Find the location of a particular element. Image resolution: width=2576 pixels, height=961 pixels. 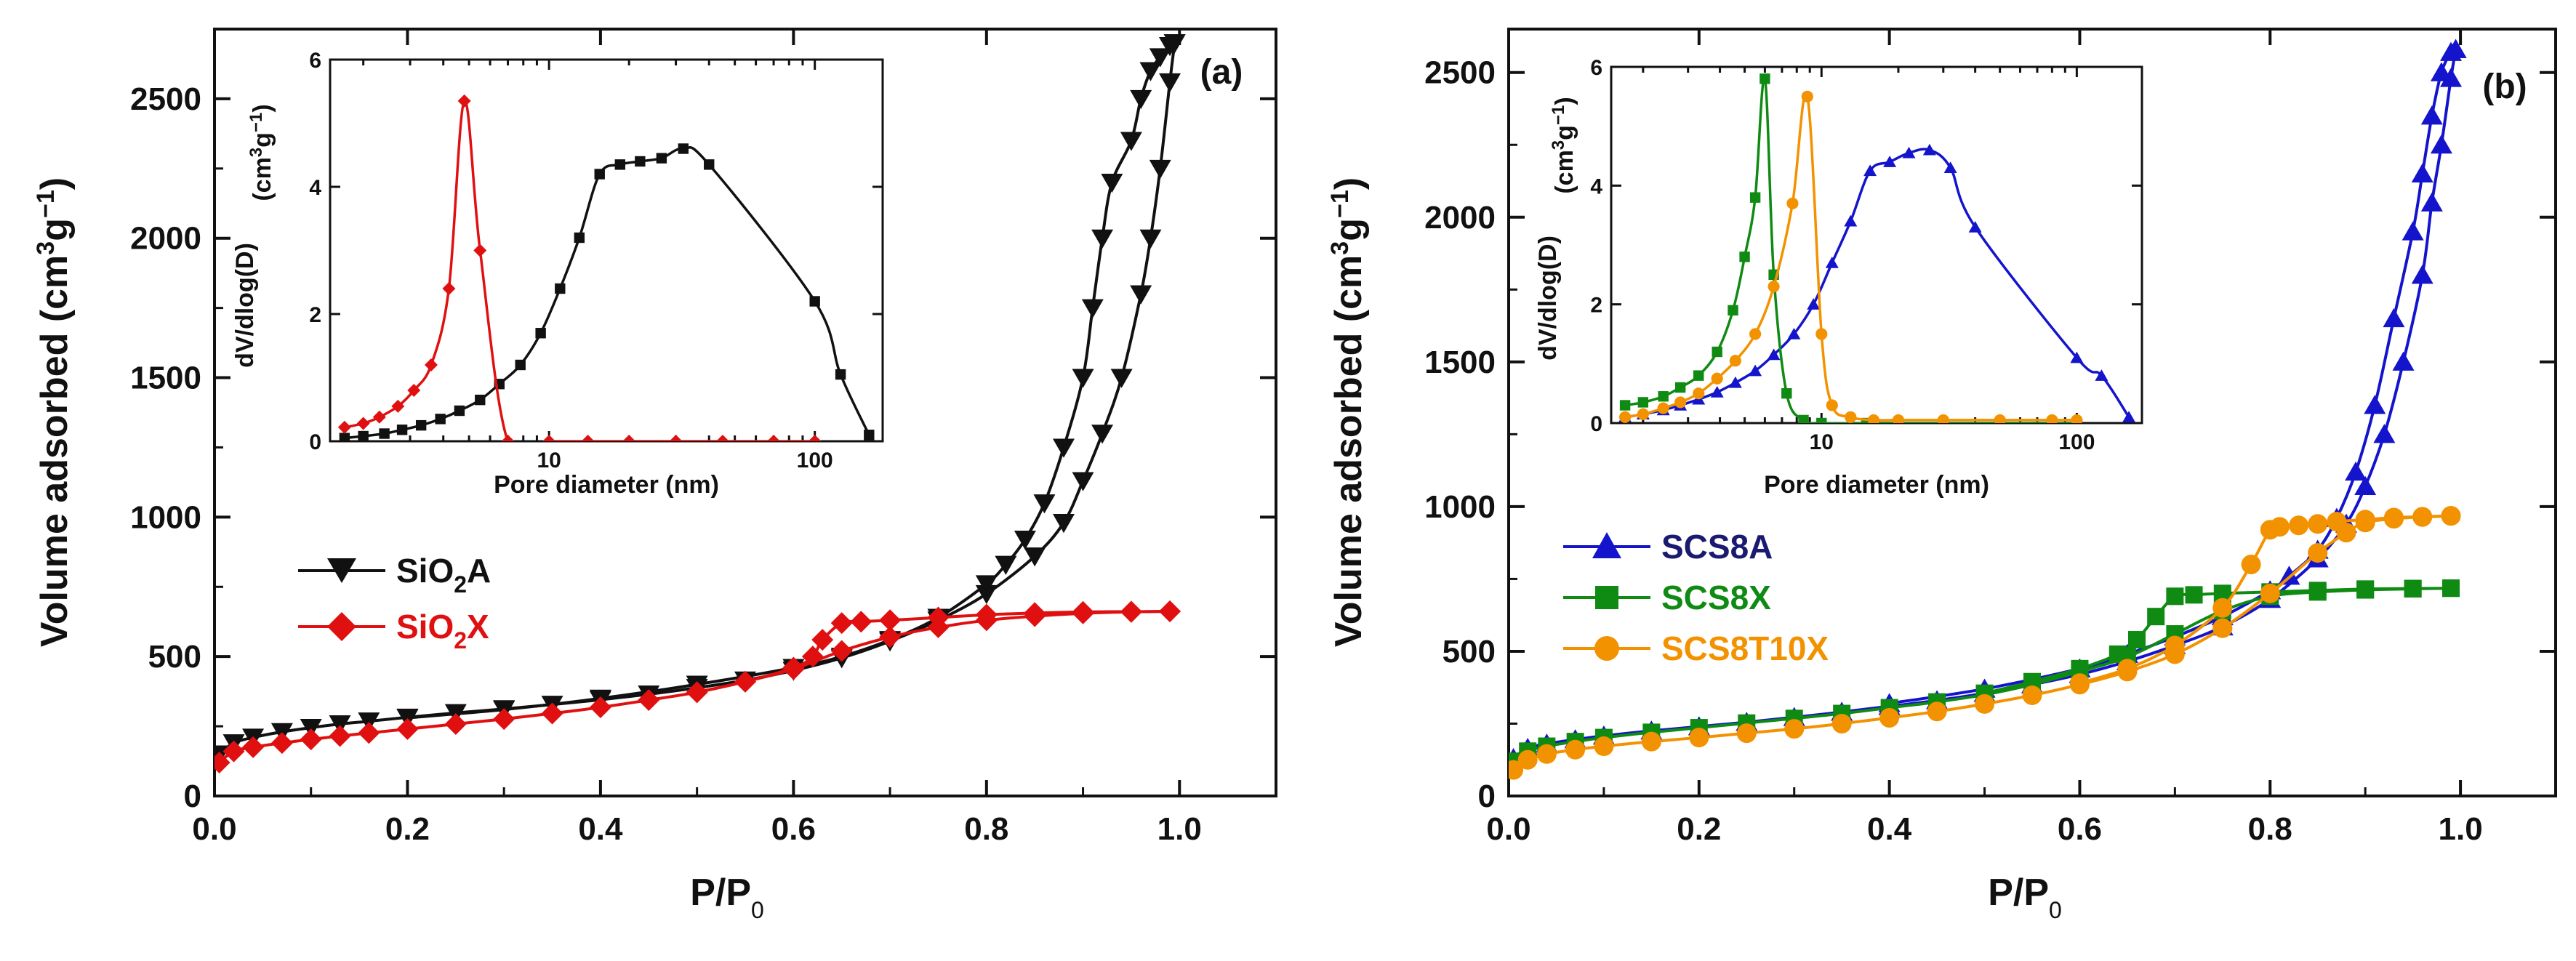

x-tick-label-b: 0.8 is located at coordinates (2270, 829).